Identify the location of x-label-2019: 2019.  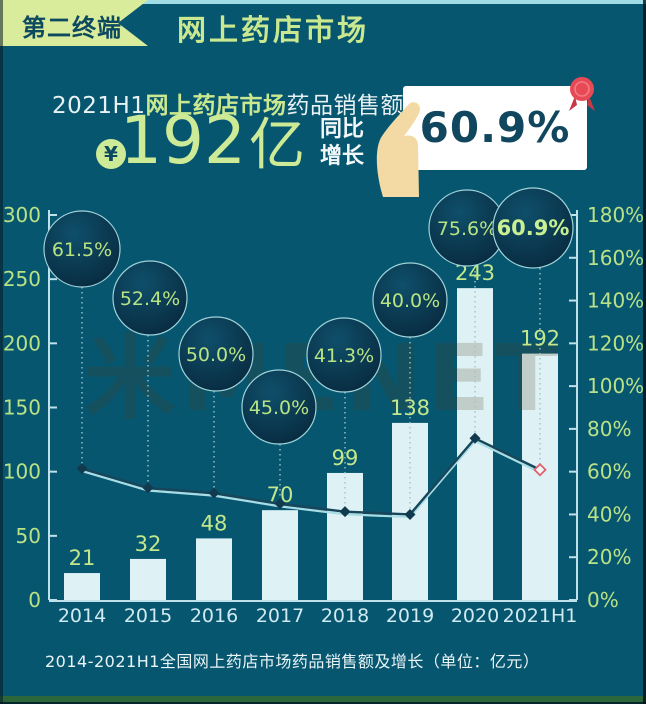
(410, 616).